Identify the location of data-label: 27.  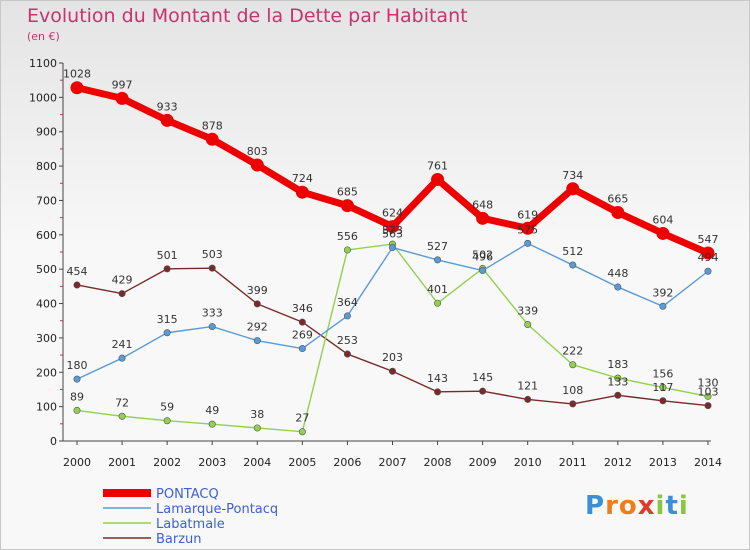
(302, 418).